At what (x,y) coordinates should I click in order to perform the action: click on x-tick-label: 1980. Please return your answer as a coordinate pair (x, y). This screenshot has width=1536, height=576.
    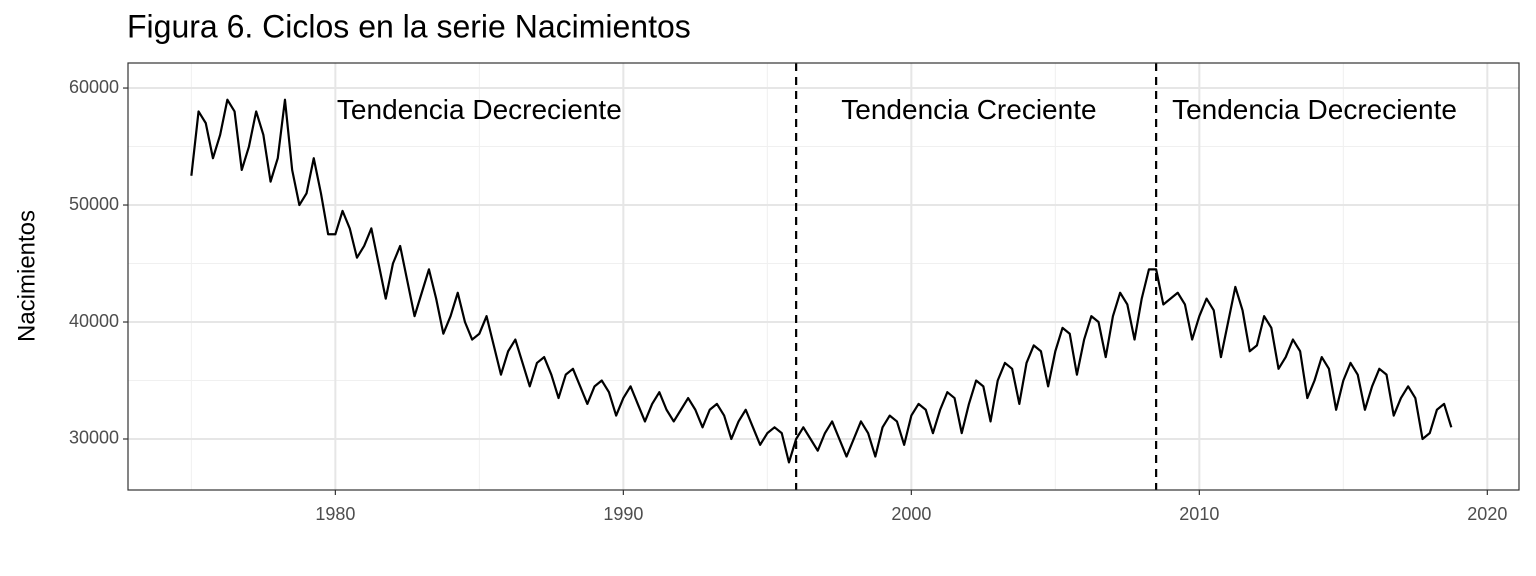
    Looking at the image, I should click on (335, 514).